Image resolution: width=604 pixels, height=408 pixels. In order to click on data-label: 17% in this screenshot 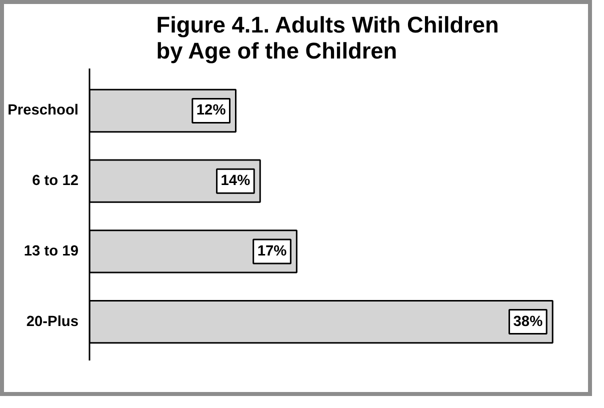, I will do `click(272, 251)`.